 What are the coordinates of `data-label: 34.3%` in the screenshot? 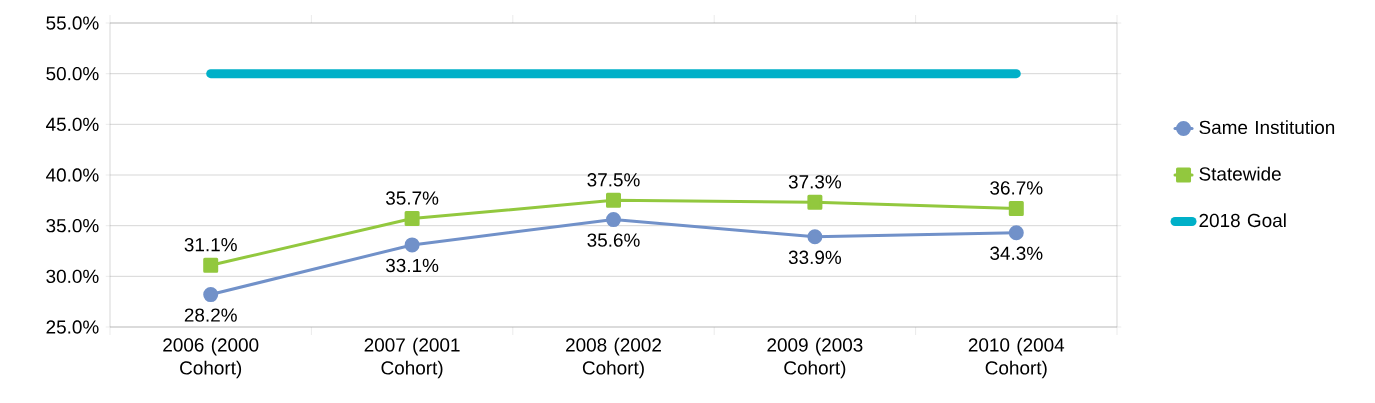 It's located at (1016, 253).